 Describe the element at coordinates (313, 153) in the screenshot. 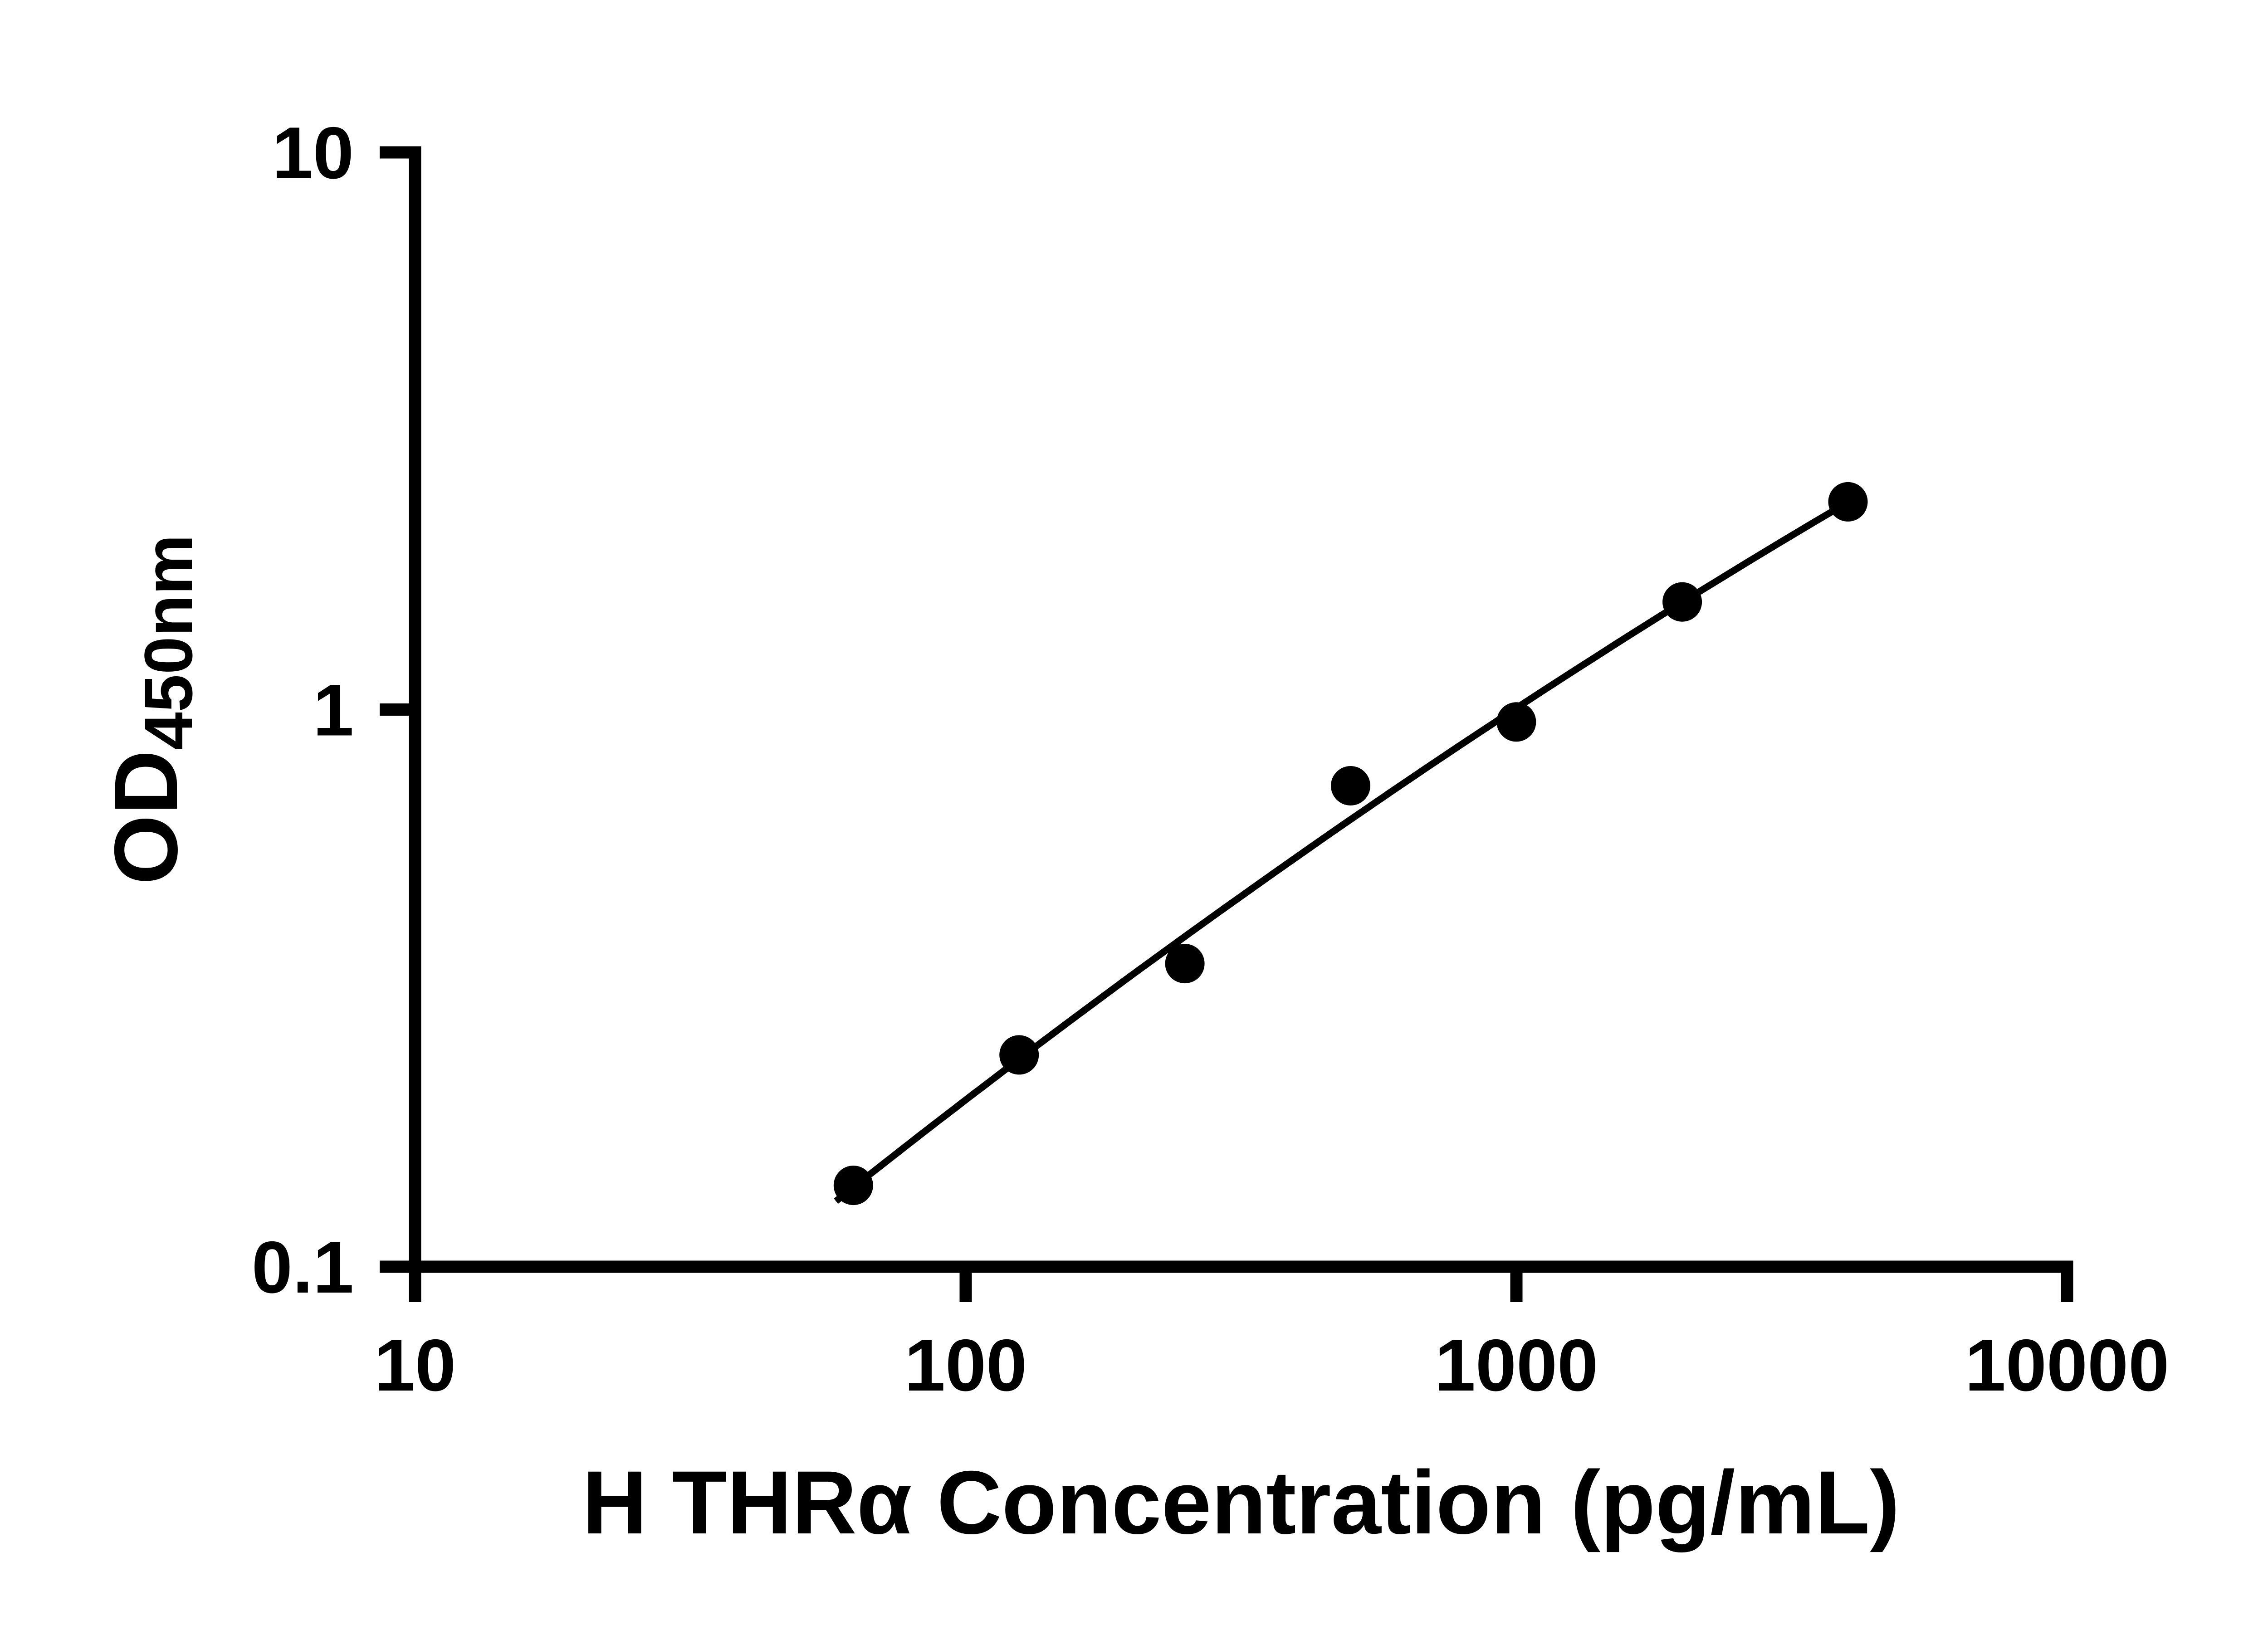

I see `y-axis-tick-label: 10` at that location.